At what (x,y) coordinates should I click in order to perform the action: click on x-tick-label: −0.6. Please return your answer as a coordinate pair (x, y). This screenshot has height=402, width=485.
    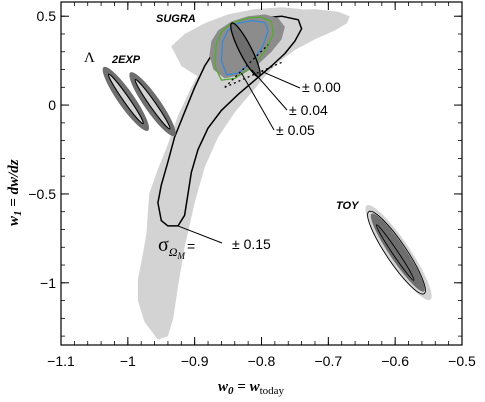
    Looking at the image, I should click on (395, 361).